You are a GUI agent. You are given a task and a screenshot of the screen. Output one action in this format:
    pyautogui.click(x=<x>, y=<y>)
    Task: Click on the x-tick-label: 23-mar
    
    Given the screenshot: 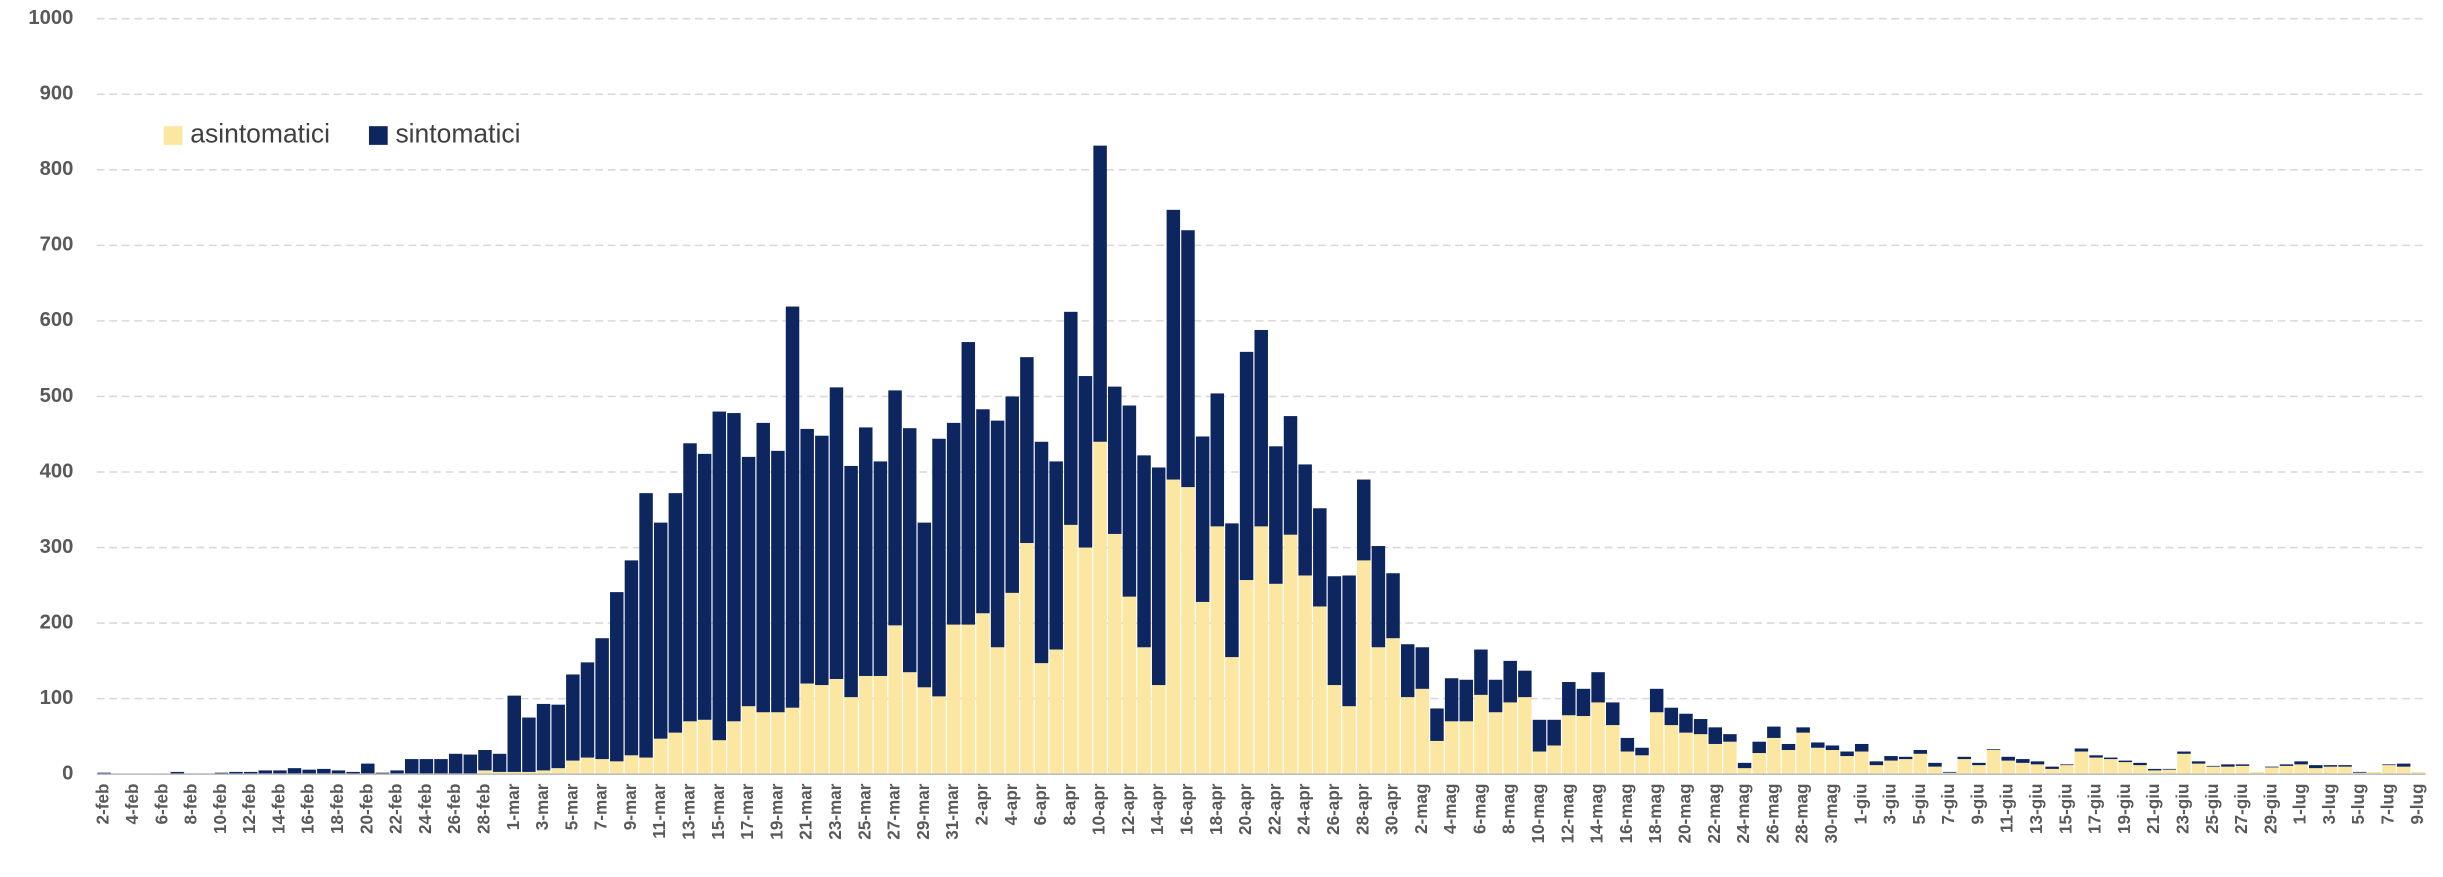 What is the action you would take?
    pyautogui.click(x=835, y=811)
    